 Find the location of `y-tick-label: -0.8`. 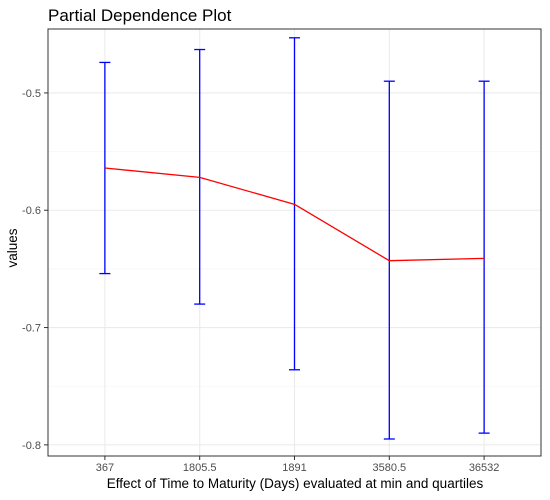

y-tick-label: -0.8 is located at coordinates (31, 446).